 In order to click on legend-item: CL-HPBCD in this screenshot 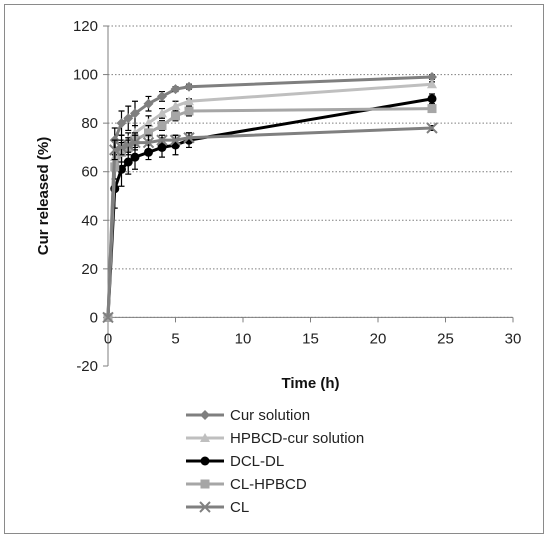, I will do `click(246, 484)`.